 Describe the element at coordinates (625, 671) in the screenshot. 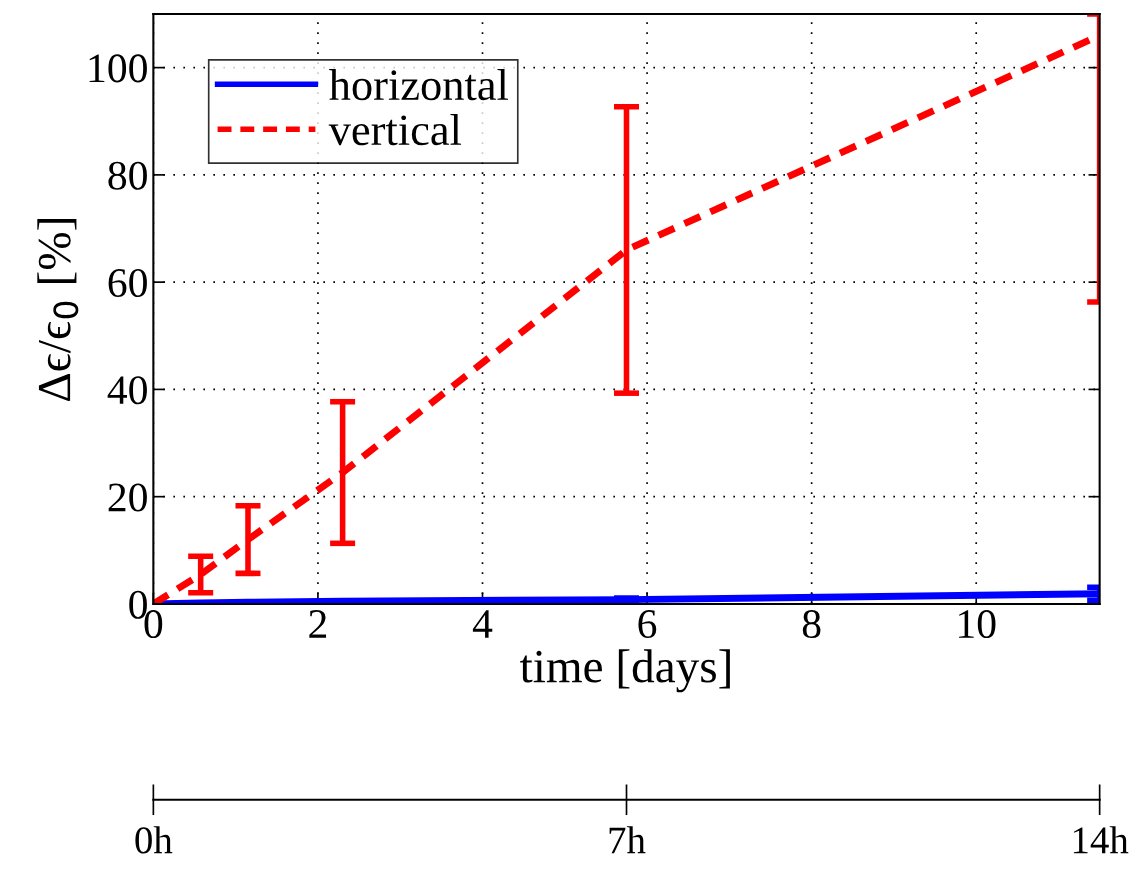

I see `x-axis-title: time [days]` at that location.